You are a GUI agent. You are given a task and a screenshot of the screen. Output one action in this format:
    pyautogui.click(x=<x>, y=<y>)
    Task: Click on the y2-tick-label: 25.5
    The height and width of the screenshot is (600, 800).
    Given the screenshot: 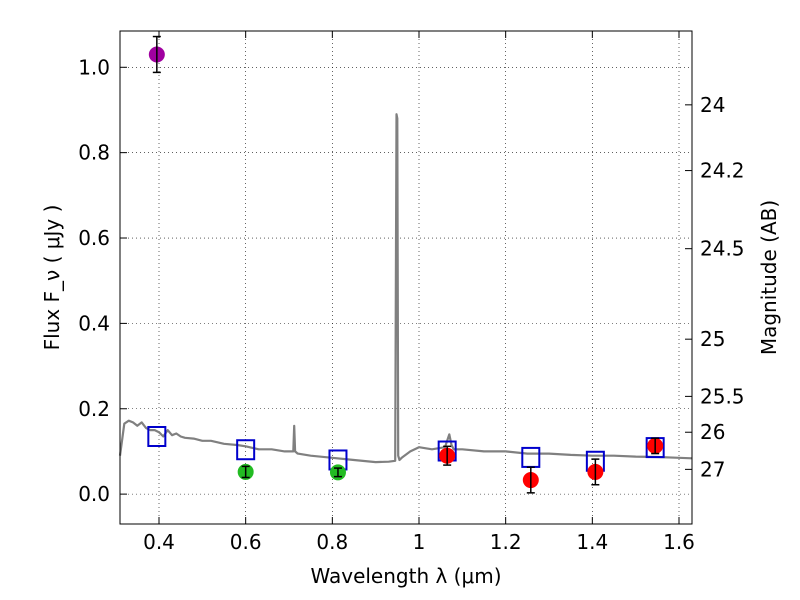 What is the action you would take?
    pyautogui.click(x=722, y=396)
    